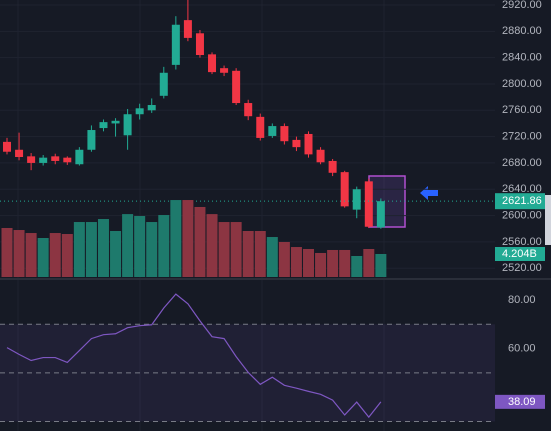 The image size is (551, 431). What do you see at coordinates (522, 58) in the screenshot?
I see `y-tick-label: 2840.00` at bounding box center [522, 58].